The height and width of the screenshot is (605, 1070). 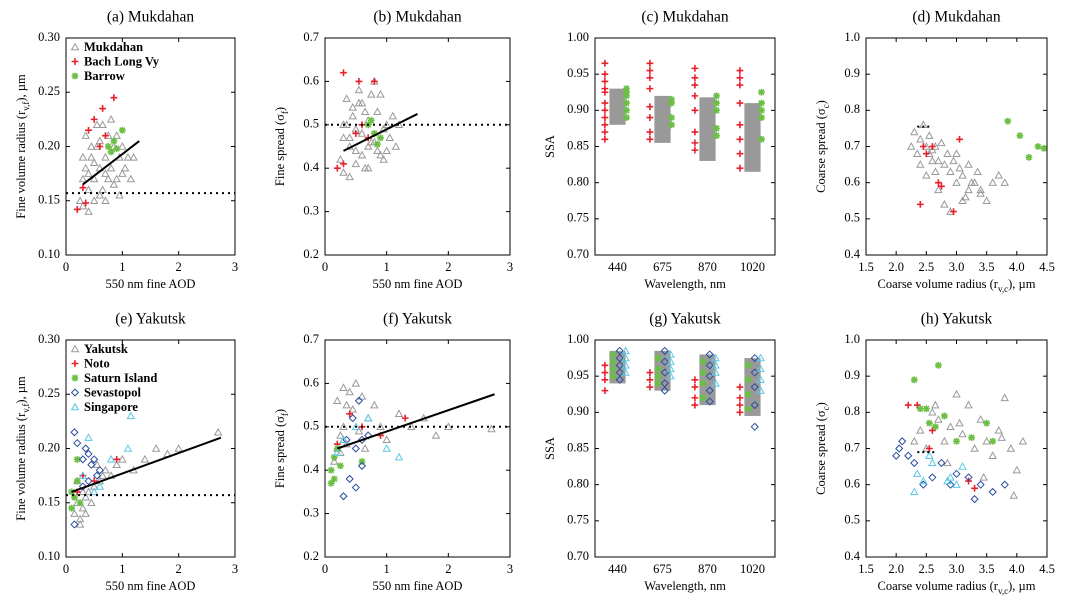 What do you see at coordinates (896, 569) in the screenshot?
I see `x-tick-label: 2.0` at bounding box center [896, 569].